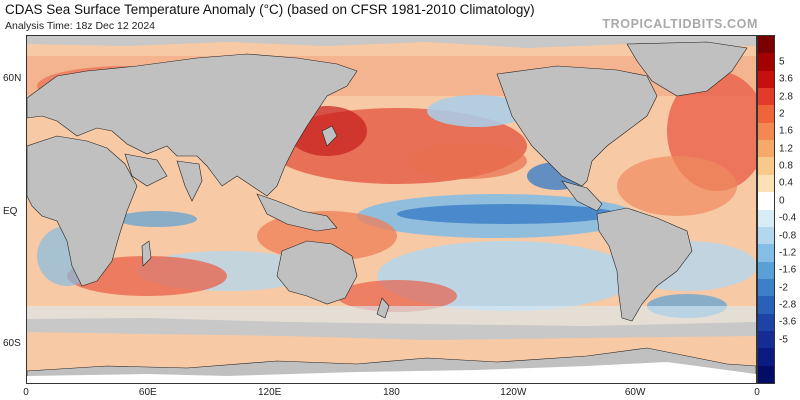 This screenshot has width=800, height=400. I want to click on colorbar-tick-label: -2, so click(783, 288).